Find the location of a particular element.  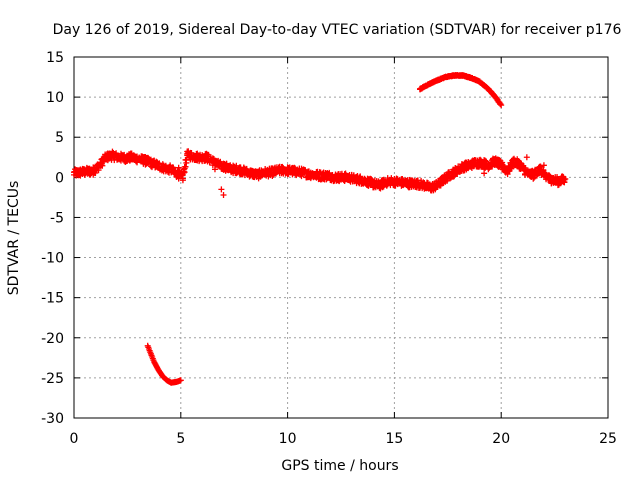

y-tick-label: 0 is located at coordinates (59, 178).